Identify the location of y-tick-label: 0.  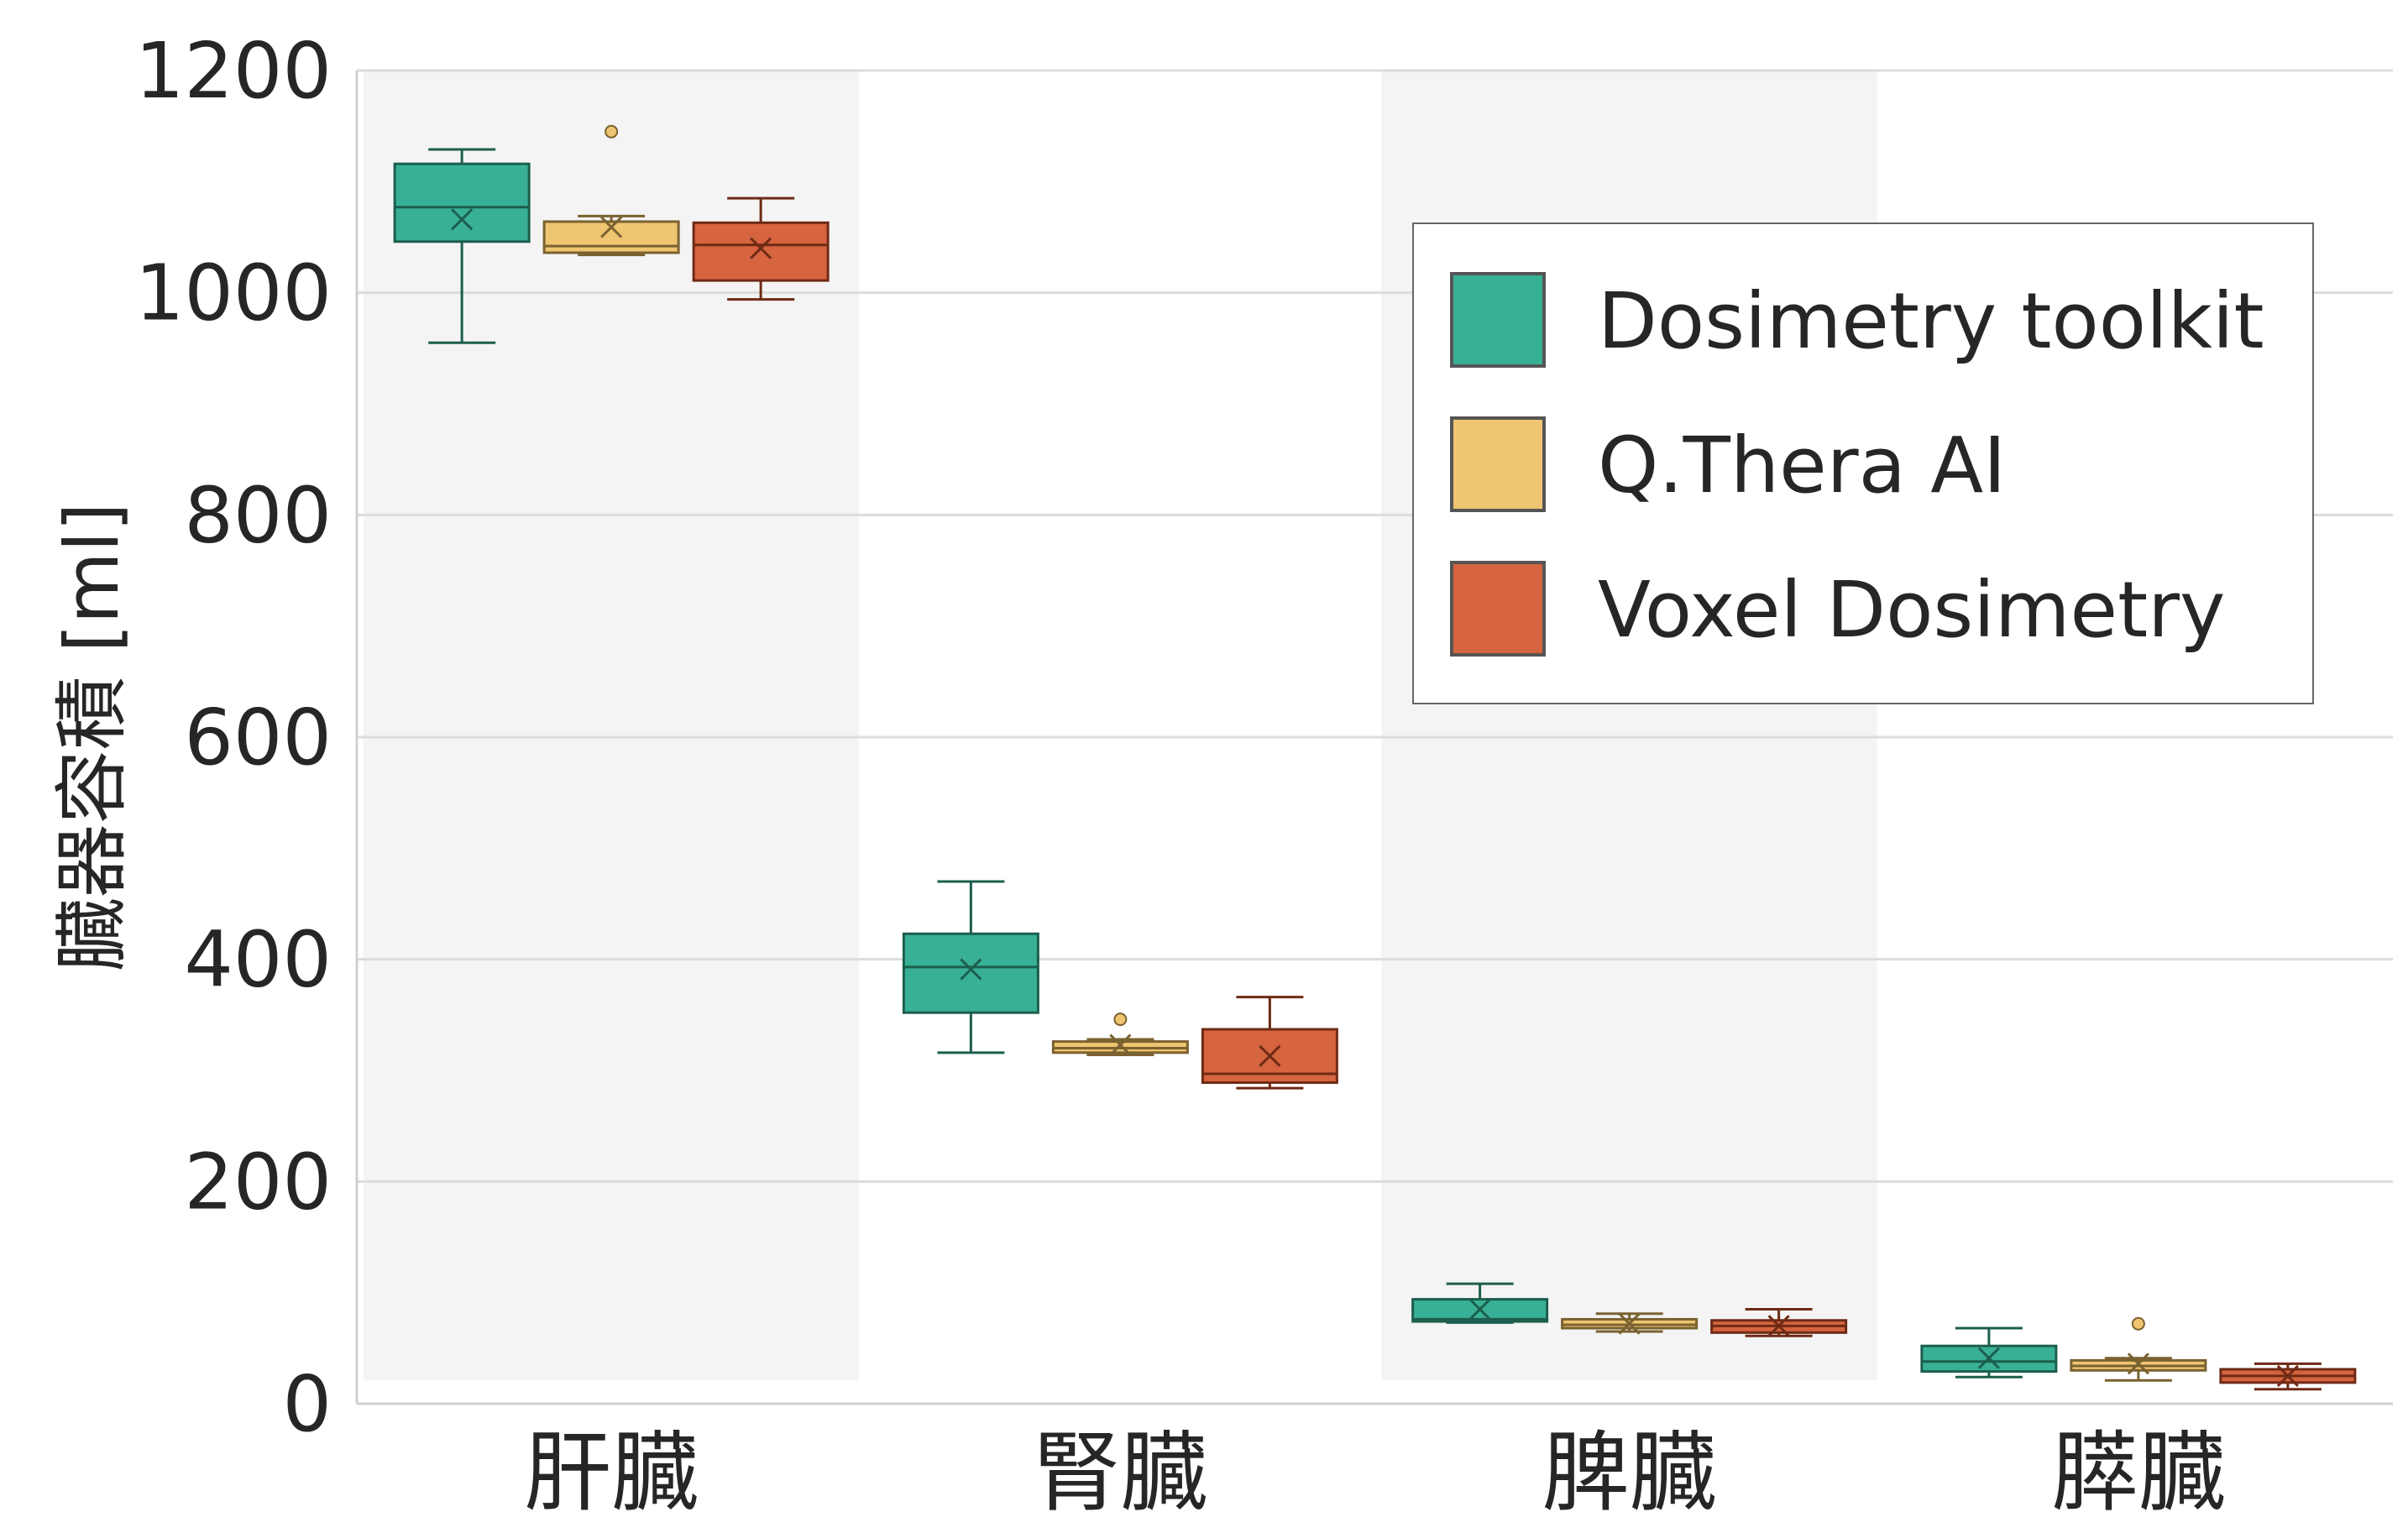
(307, 1404).